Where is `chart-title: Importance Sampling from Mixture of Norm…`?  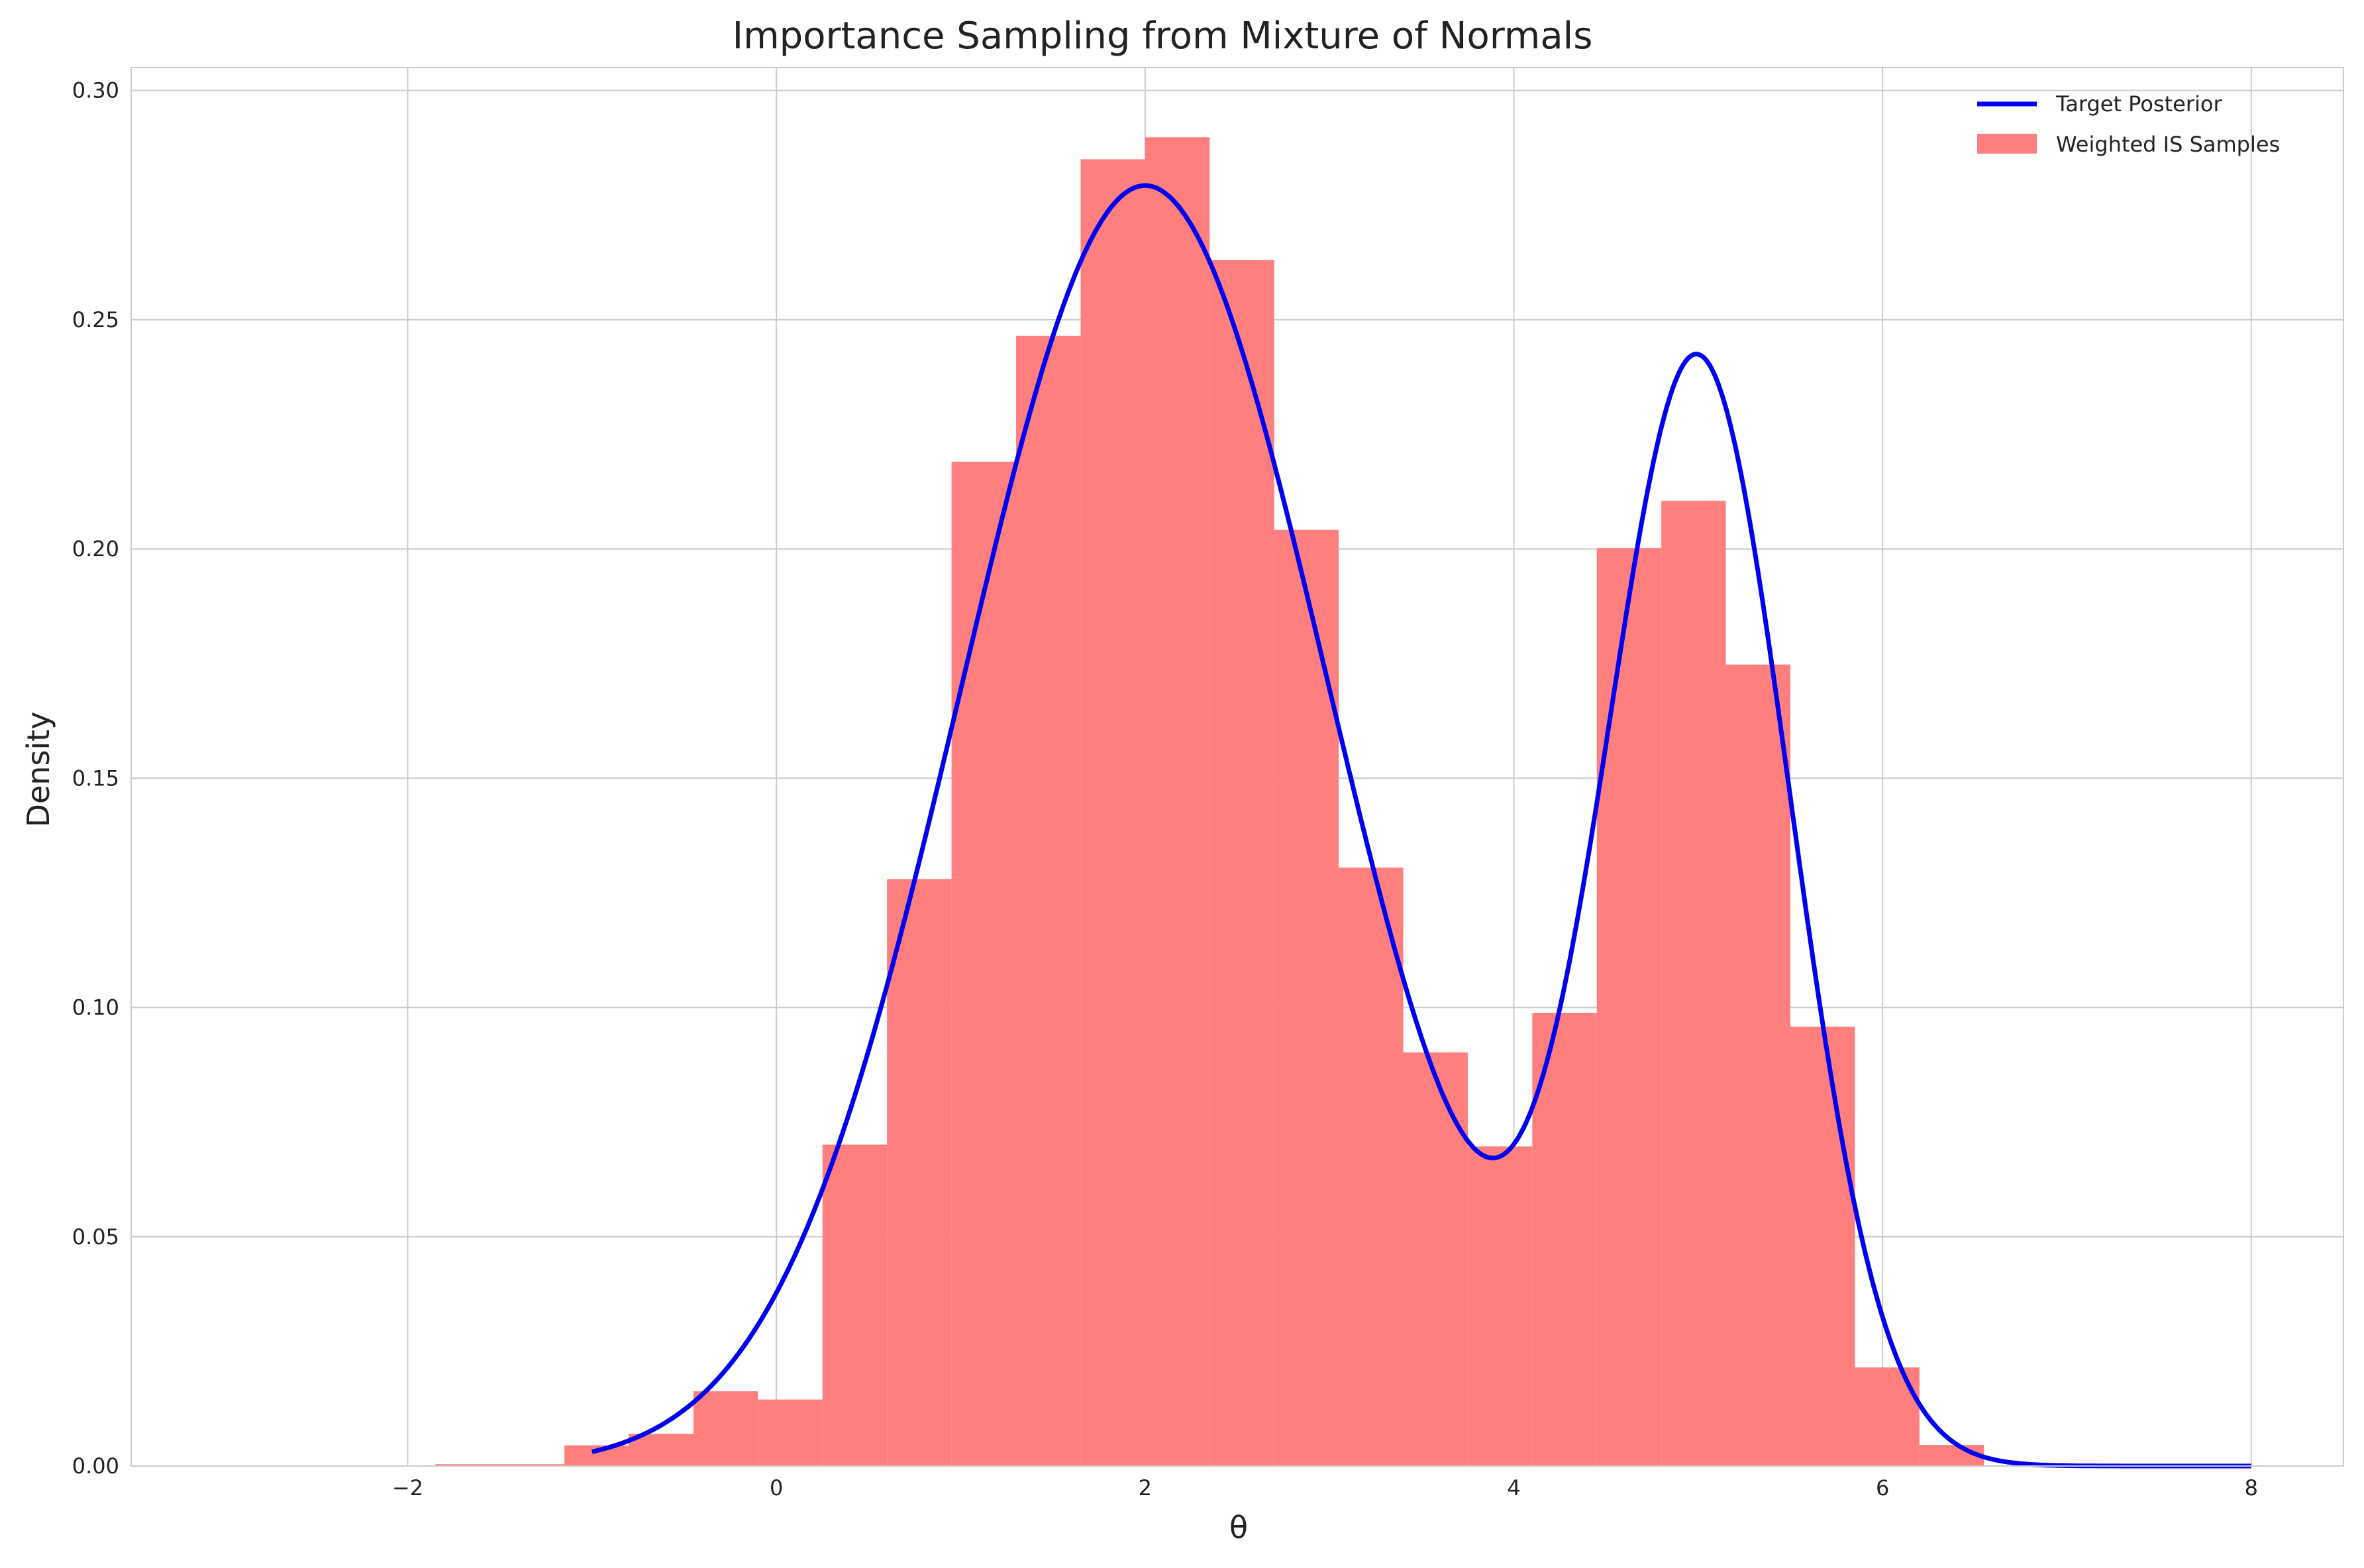 chart-title: Importance Sampling from Mixture of Norm… is located at coordinates (1163, 36).